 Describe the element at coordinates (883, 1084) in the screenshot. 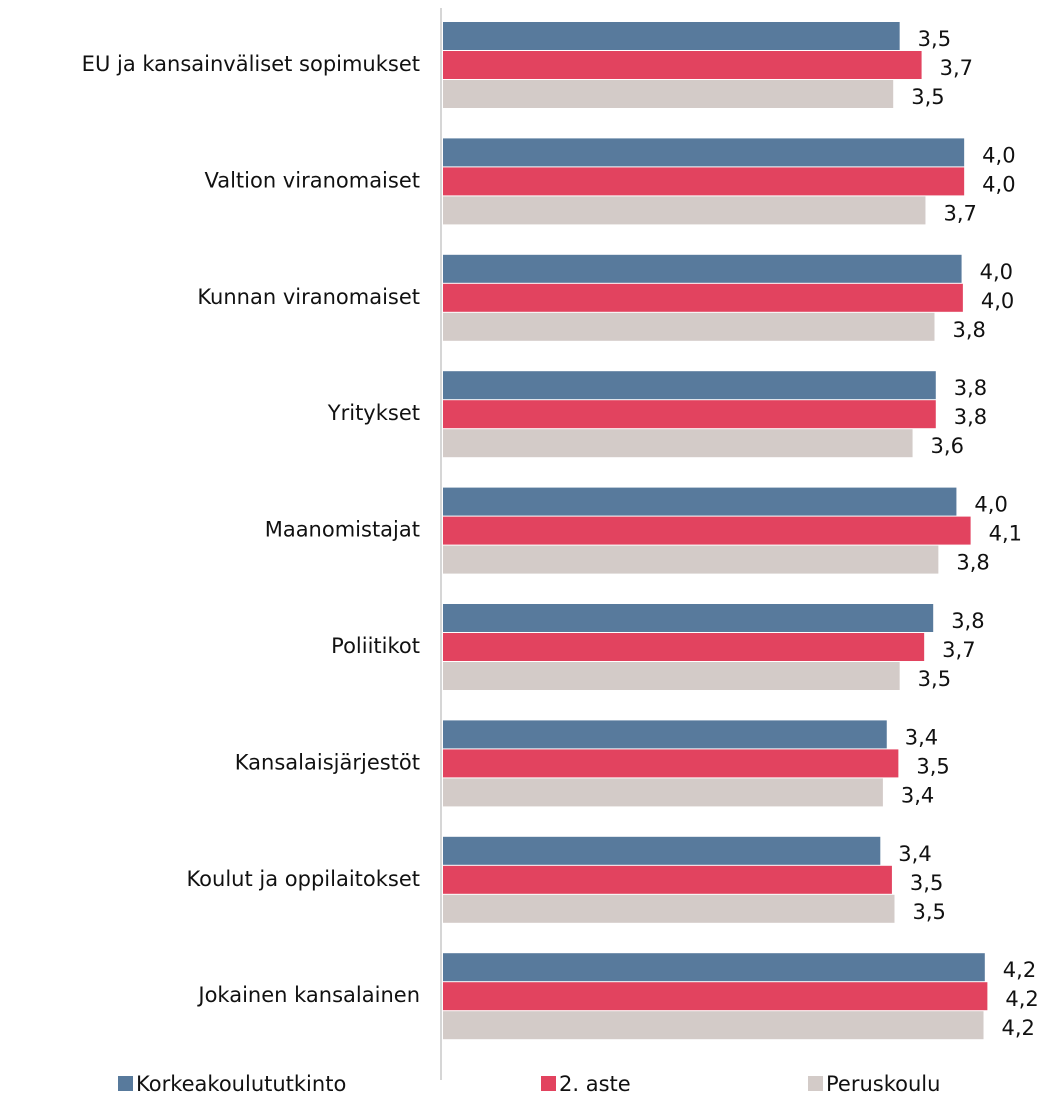

I see `legend-label: Peruskoulu` at that location.